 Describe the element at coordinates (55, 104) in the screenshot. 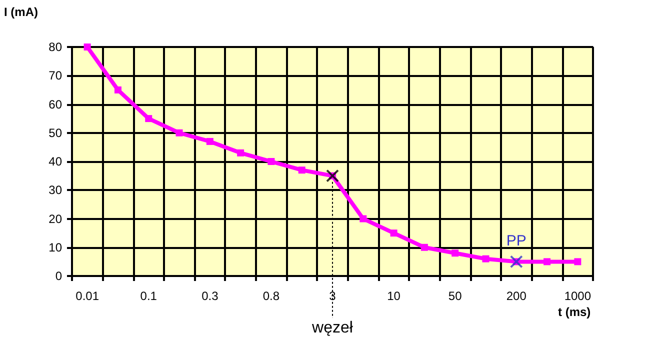

I see `y-tick-label: 60` at that location.